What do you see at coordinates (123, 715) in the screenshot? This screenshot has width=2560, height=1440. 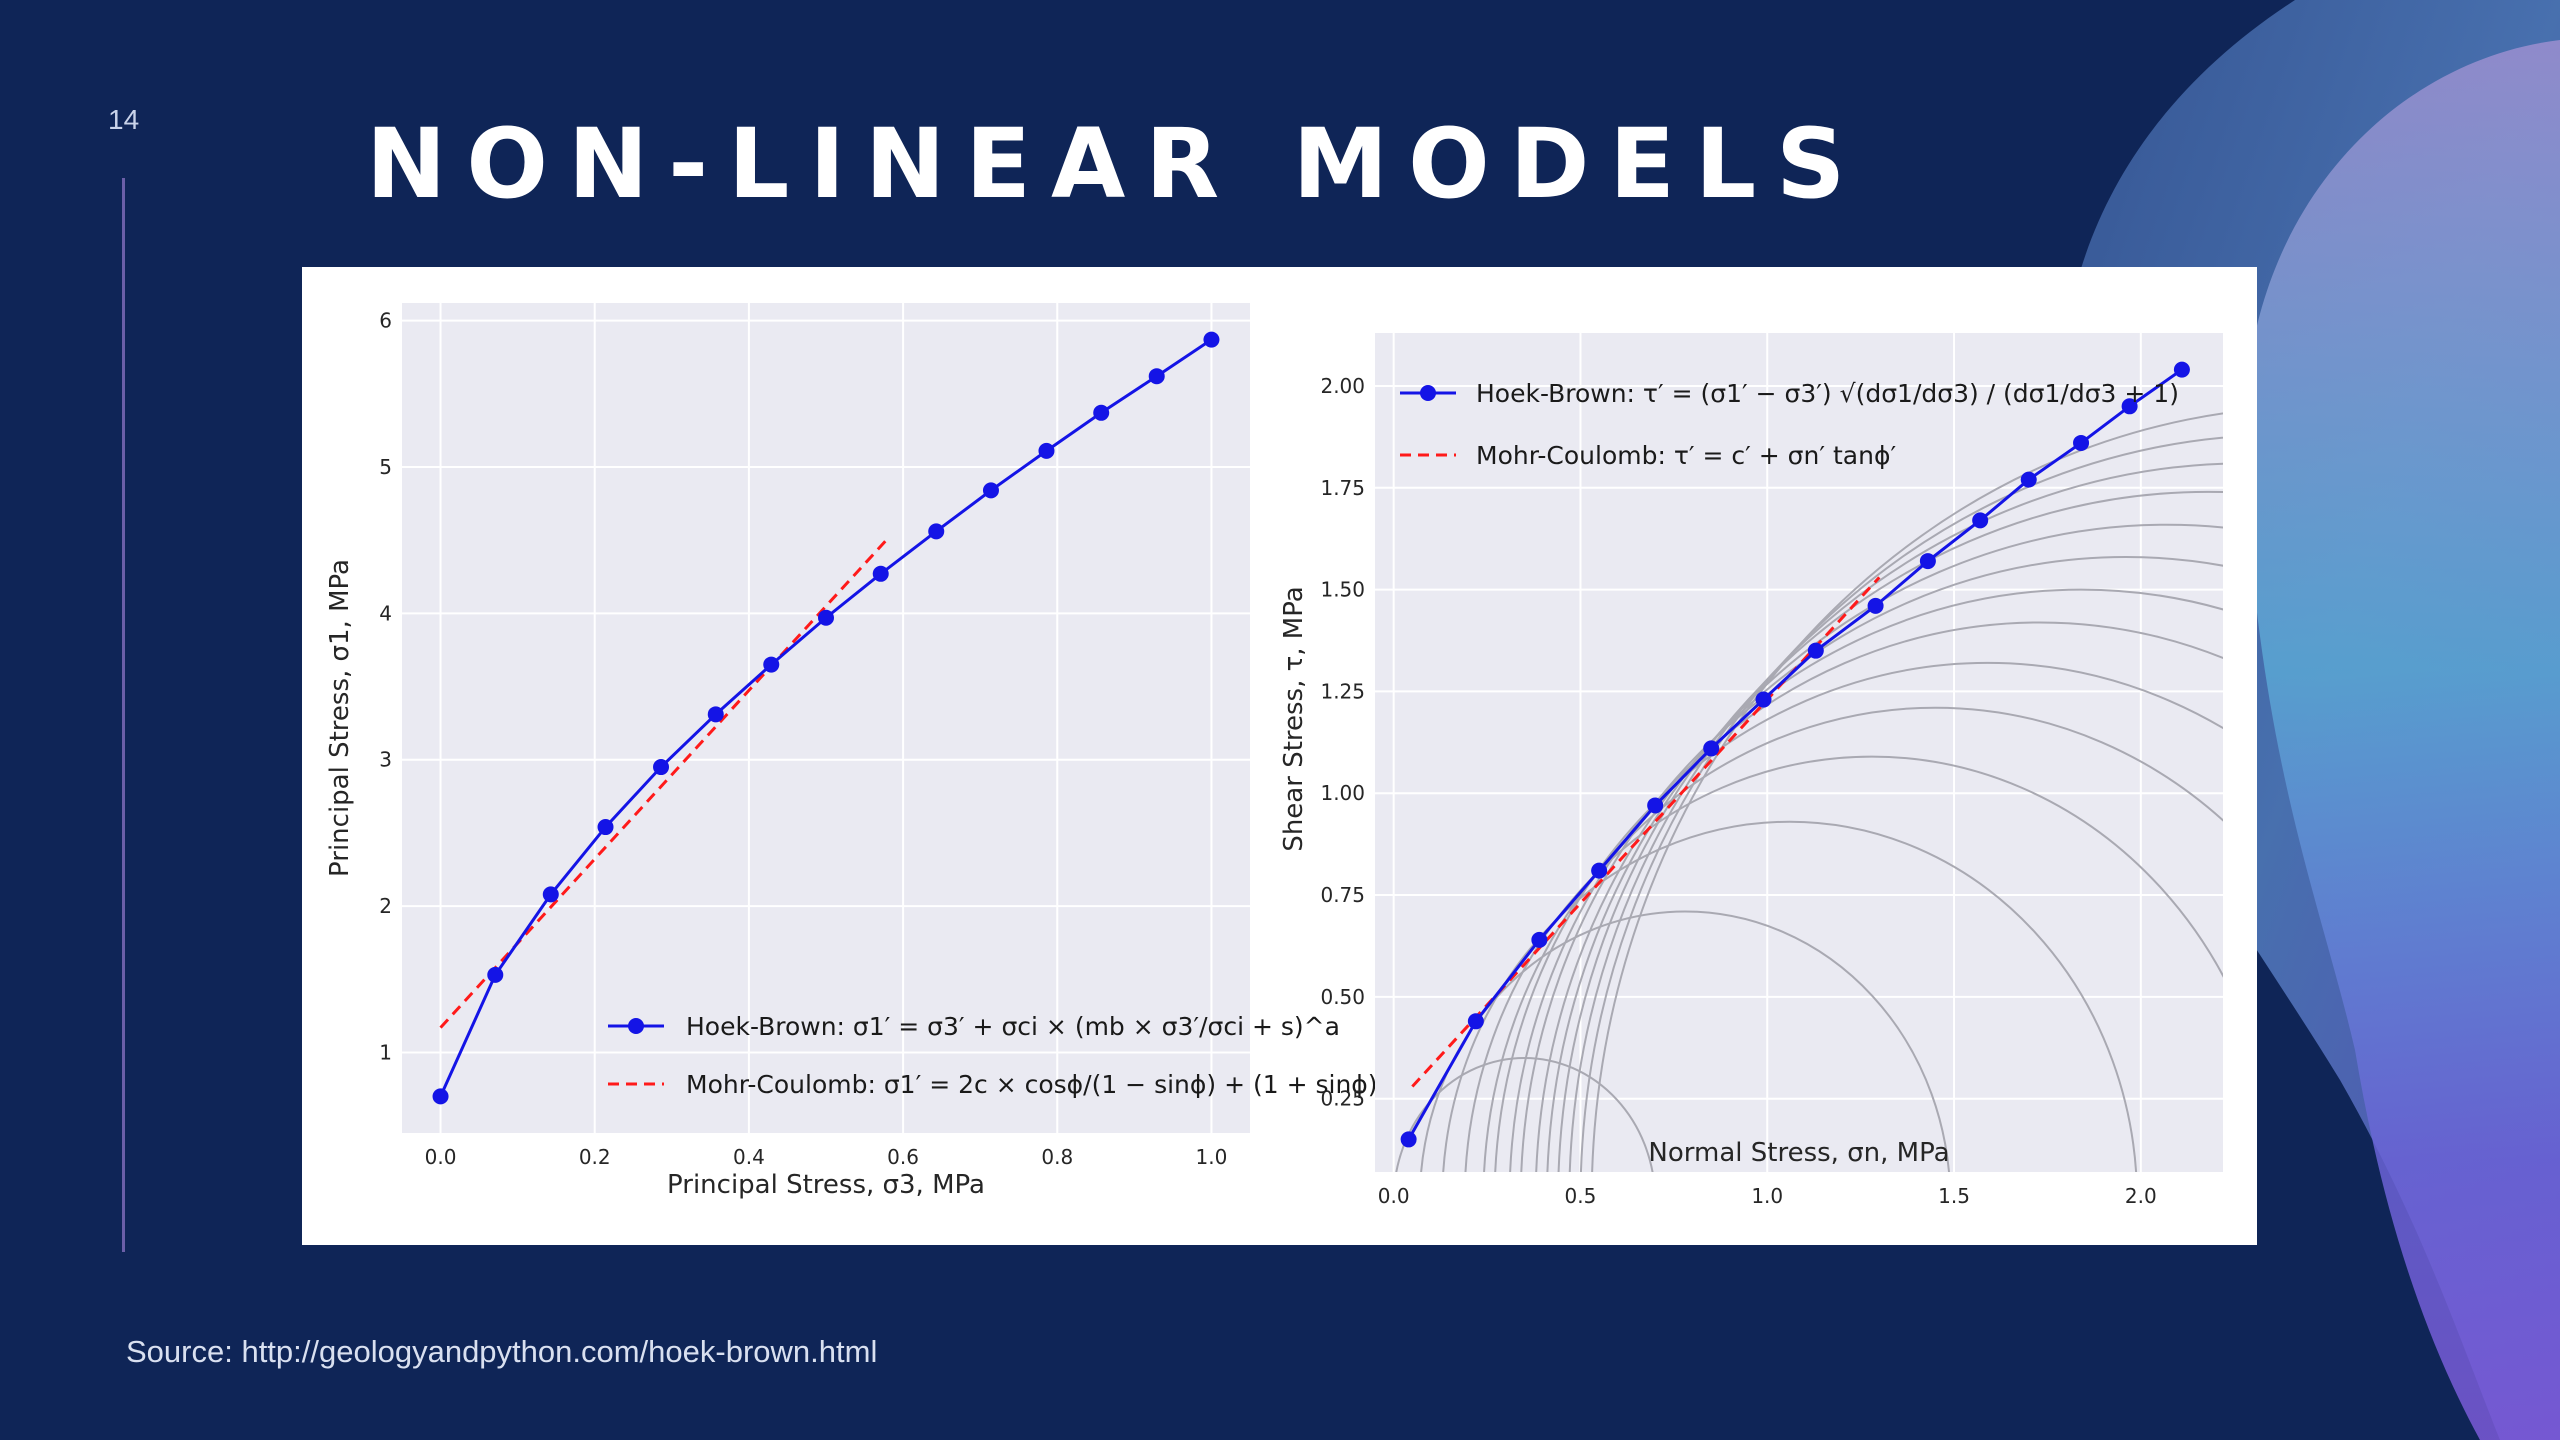 I see `vertical-divider` at bounding box center [123, 715].